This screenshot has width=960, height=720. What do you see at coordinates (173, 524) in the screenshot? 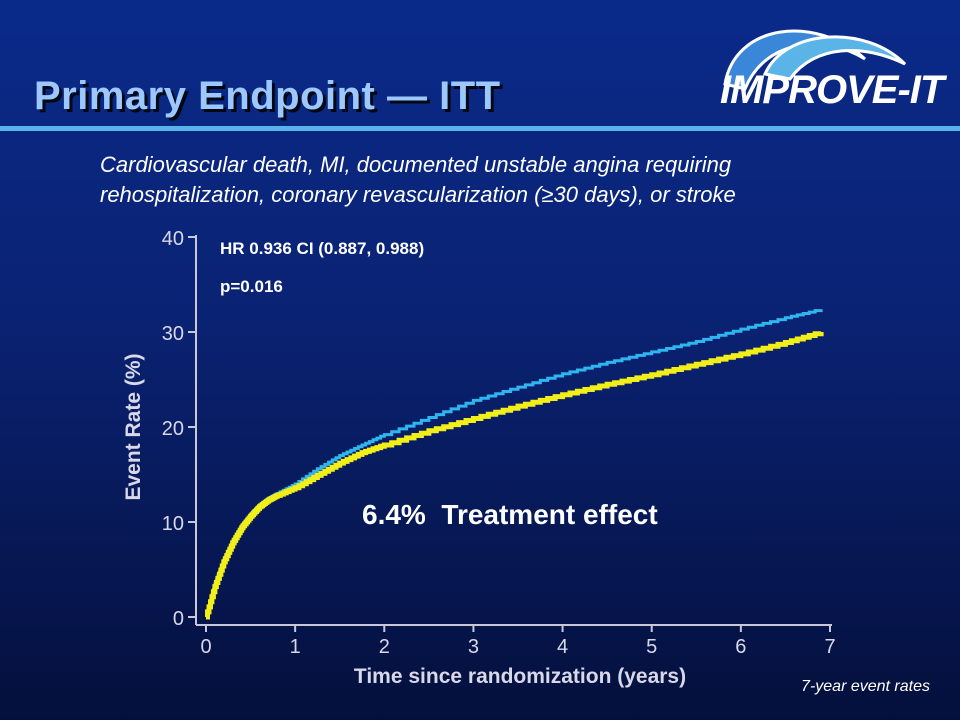
I see `y-tick-label: 10` at bounding box center [173, 524].